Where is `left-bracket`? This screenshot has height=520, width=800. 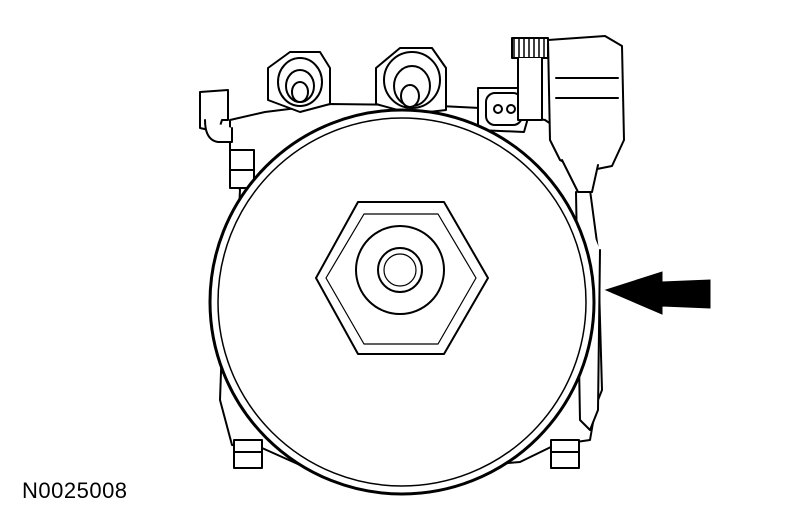 left-bracket is located at coordinates (227, 139).